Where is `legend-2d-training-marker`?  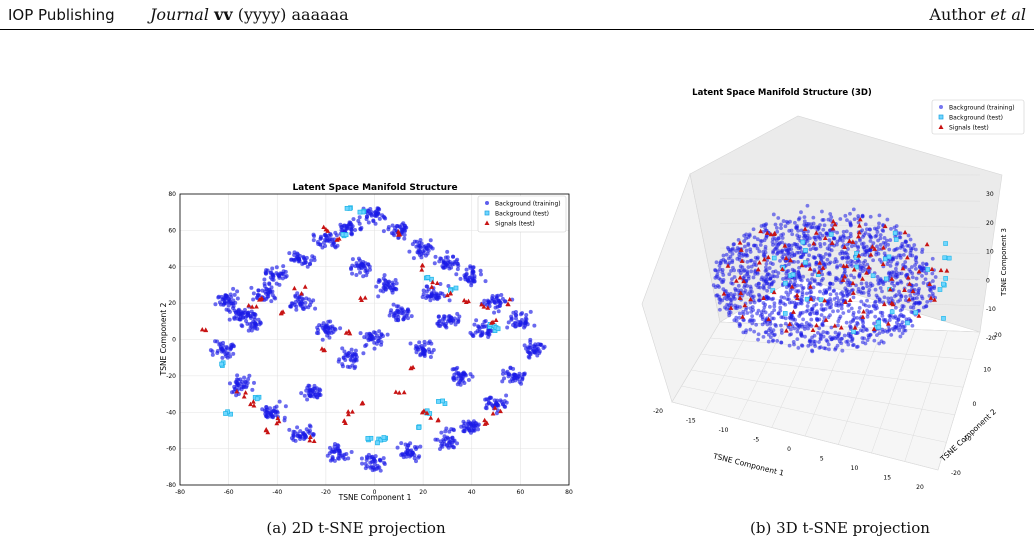
legend-2d-training-marker is located at coordinates (487, 203).